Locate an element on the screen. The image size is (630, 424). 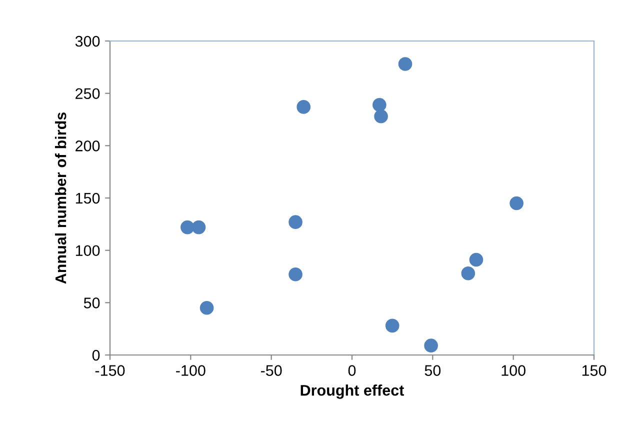
x-tick-label: 50 is located at coordinates (432, 370).